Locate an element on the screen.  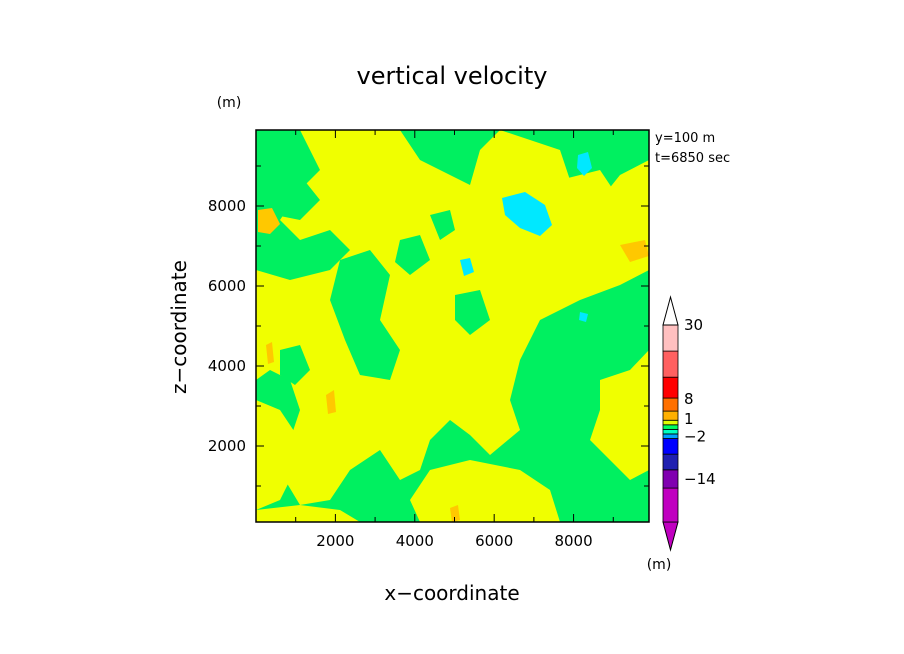
annotation-y: y=100 m is located at coordinates (685, 138).